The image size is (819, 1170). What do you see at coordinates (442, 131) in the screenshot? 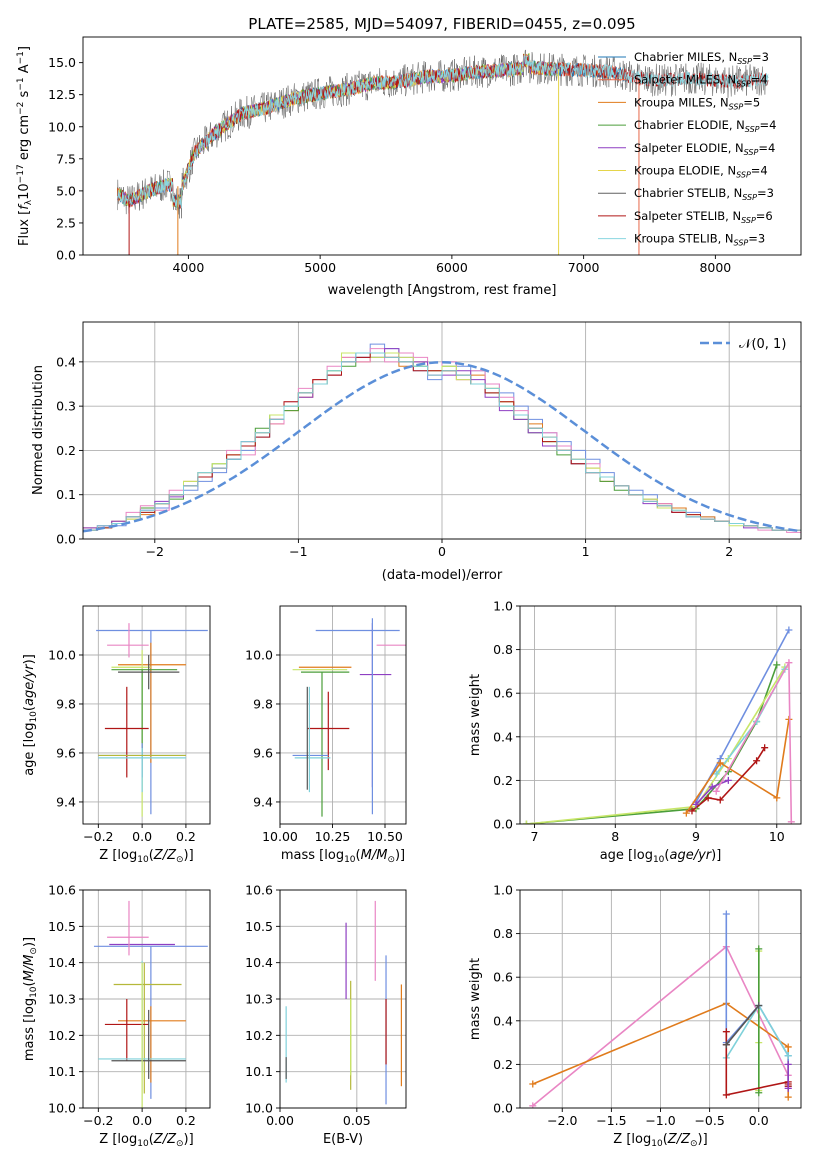
I see `spectrum-line` at bounding box center [442, 131].